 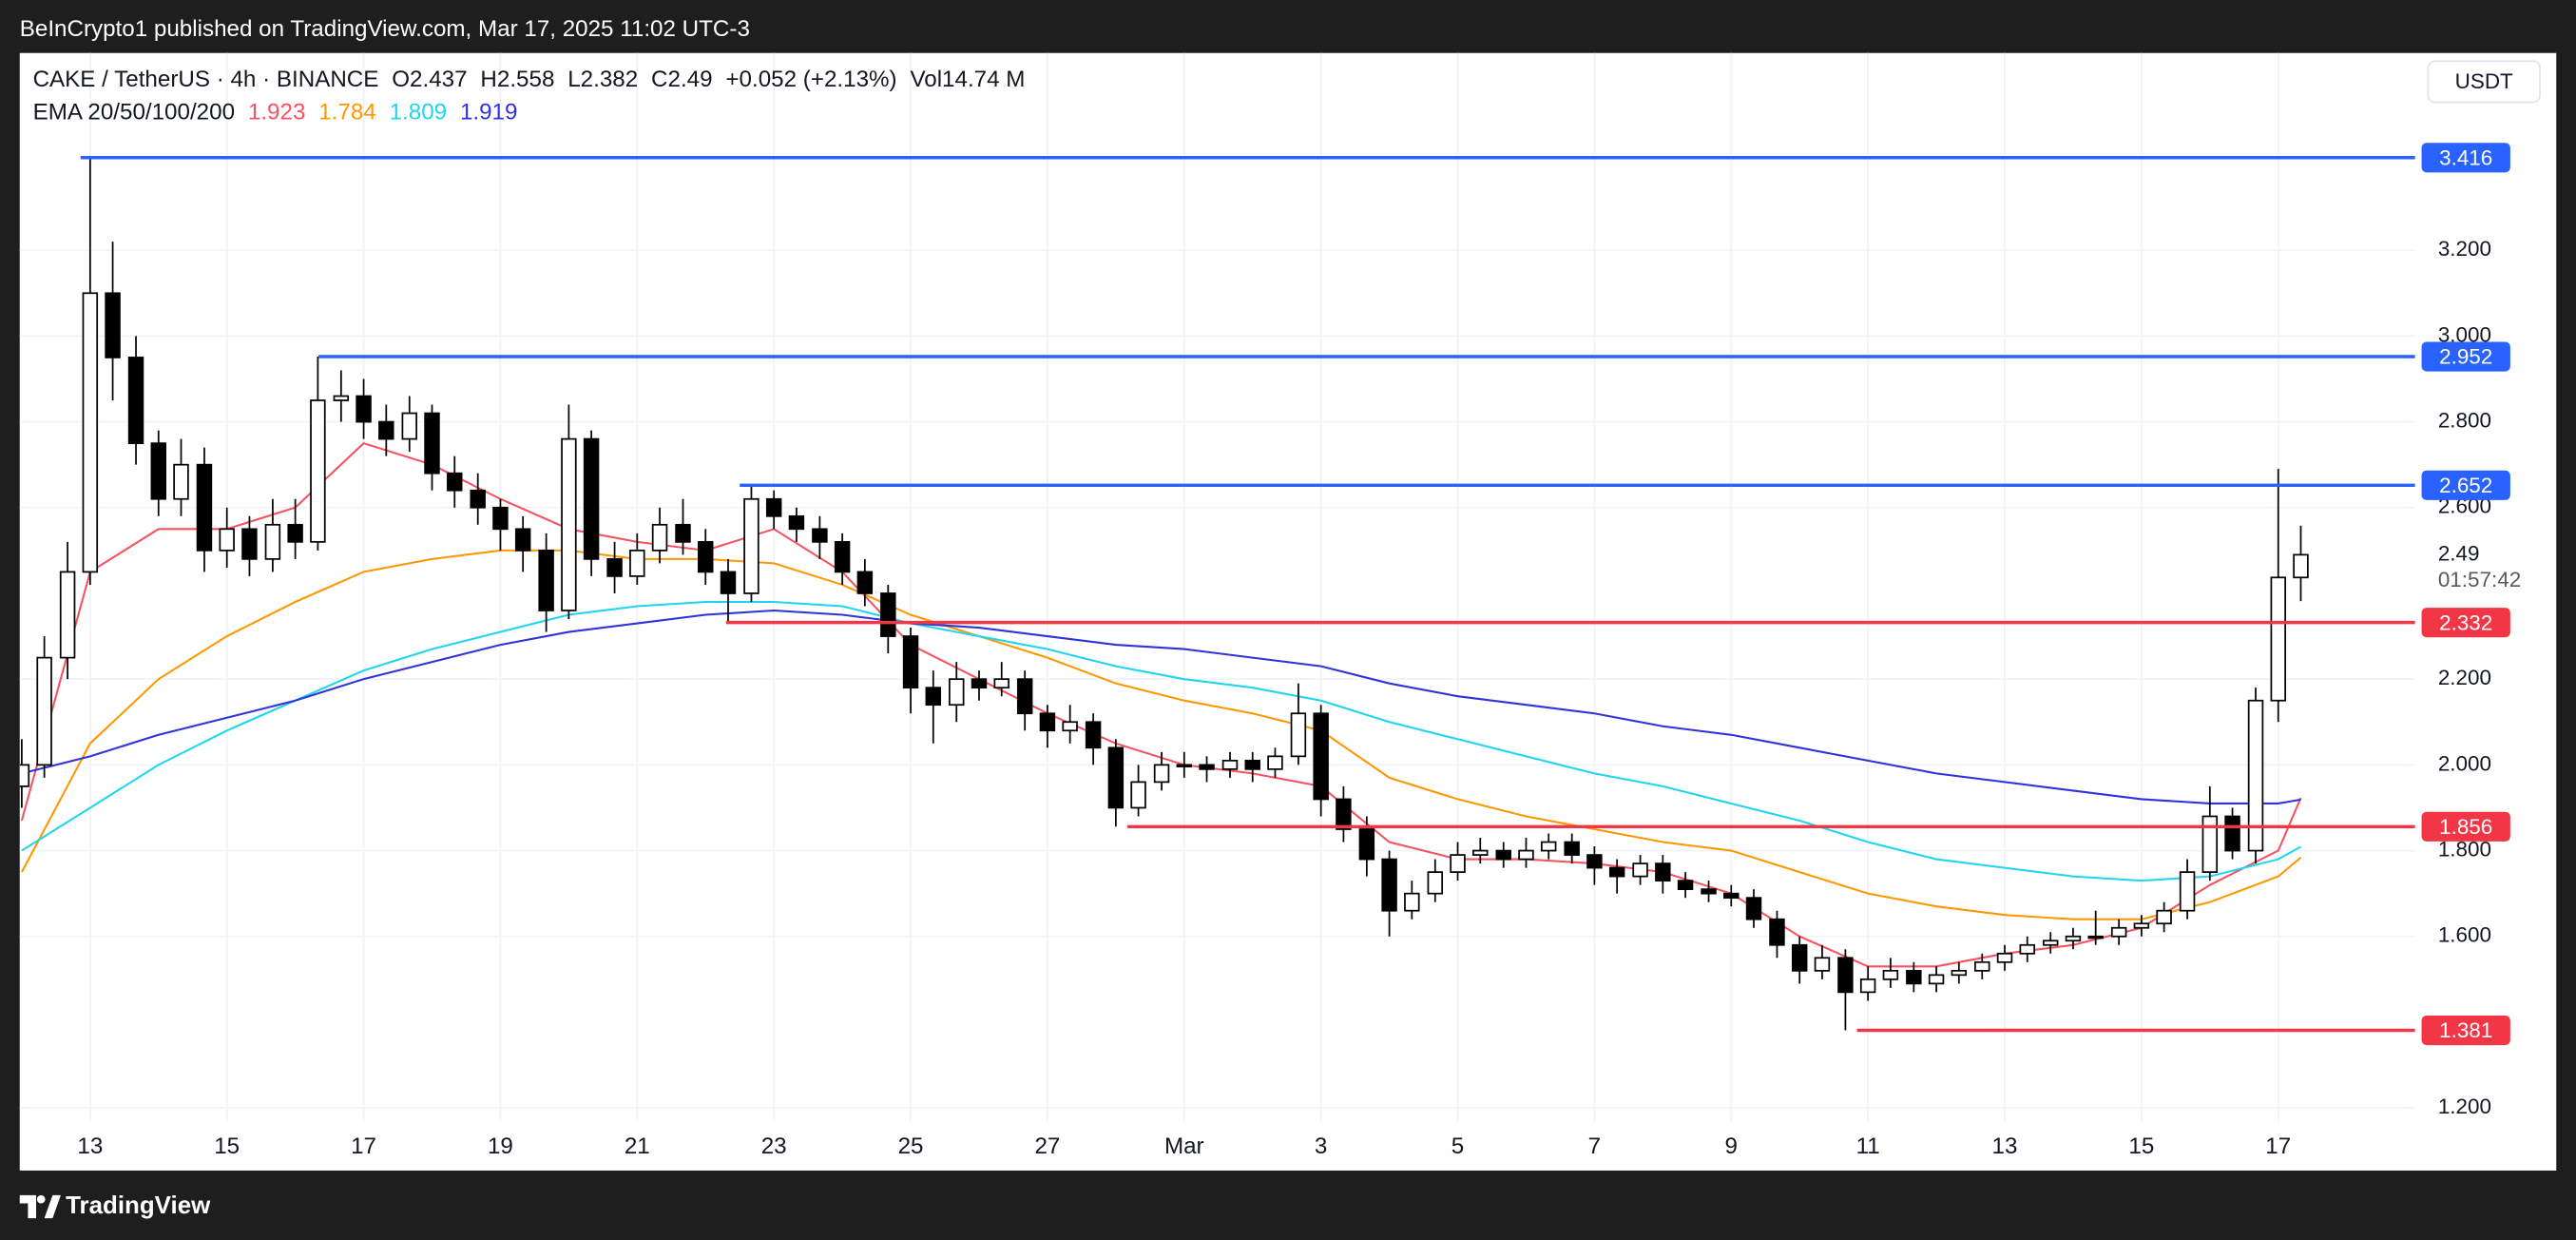 I want to click on countdown: 01:57:42, so click(x=2479, y=579).